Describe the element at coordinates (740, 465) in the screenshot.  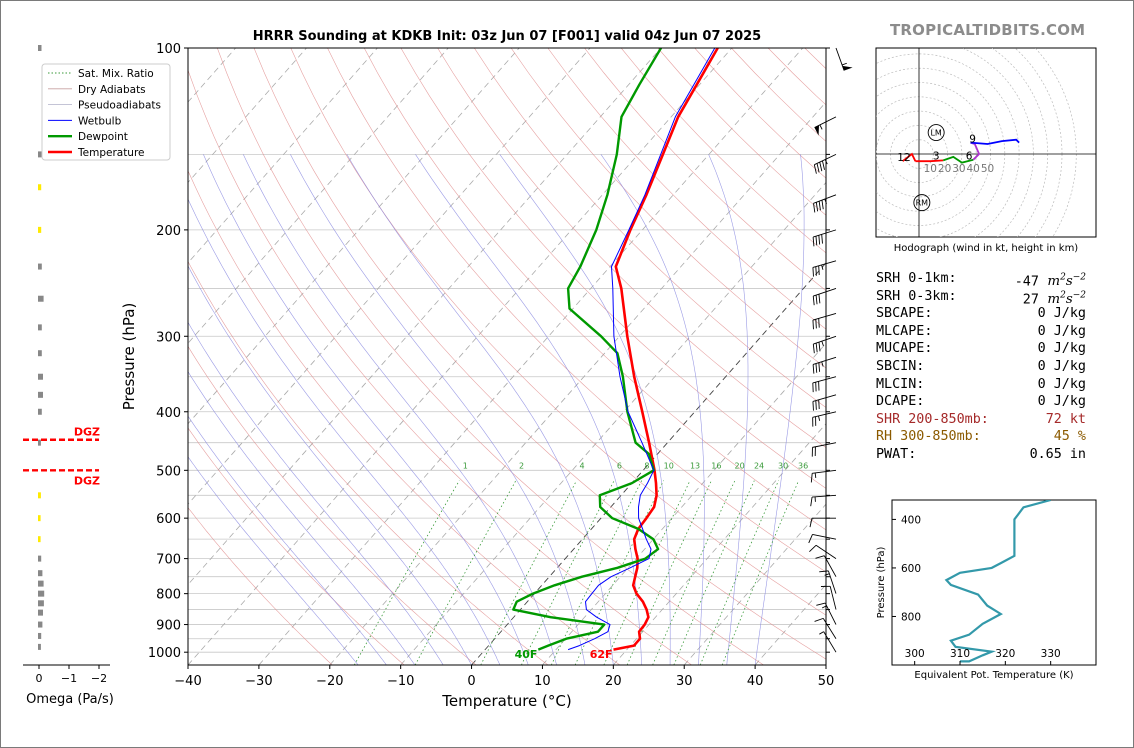
I see `mixing-ratio-label: 20` at that location.